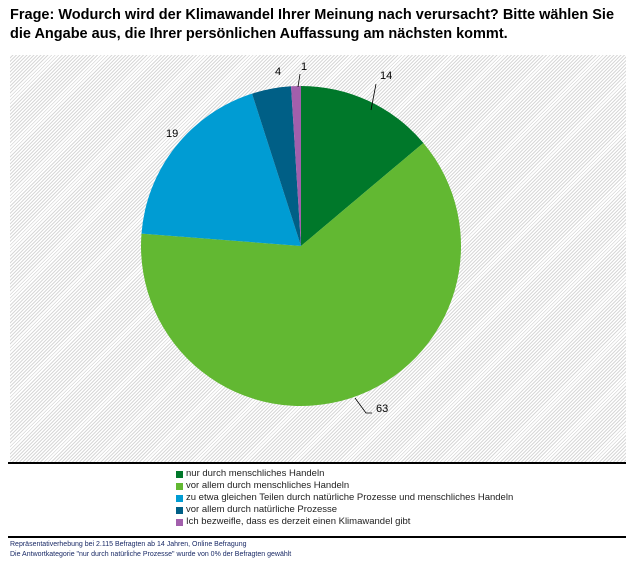 This screenshot has width=626, height=566. Describe the element at coordinates (172, 134) in the screenshot. I see `data-label: 19` at that location.